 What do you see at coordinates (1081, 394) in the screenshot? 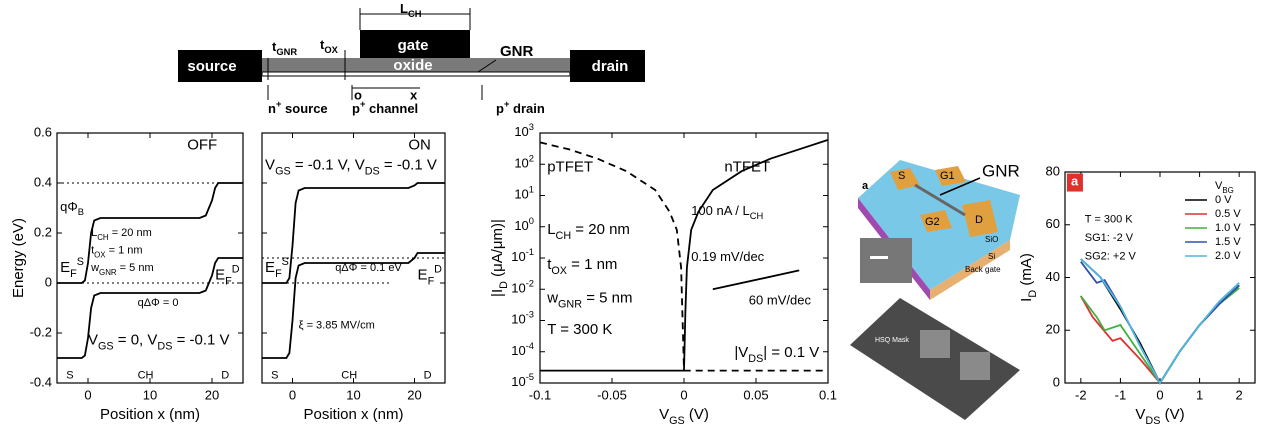
I see `x-tick-label: -2` at bounding box center [1081, 394].